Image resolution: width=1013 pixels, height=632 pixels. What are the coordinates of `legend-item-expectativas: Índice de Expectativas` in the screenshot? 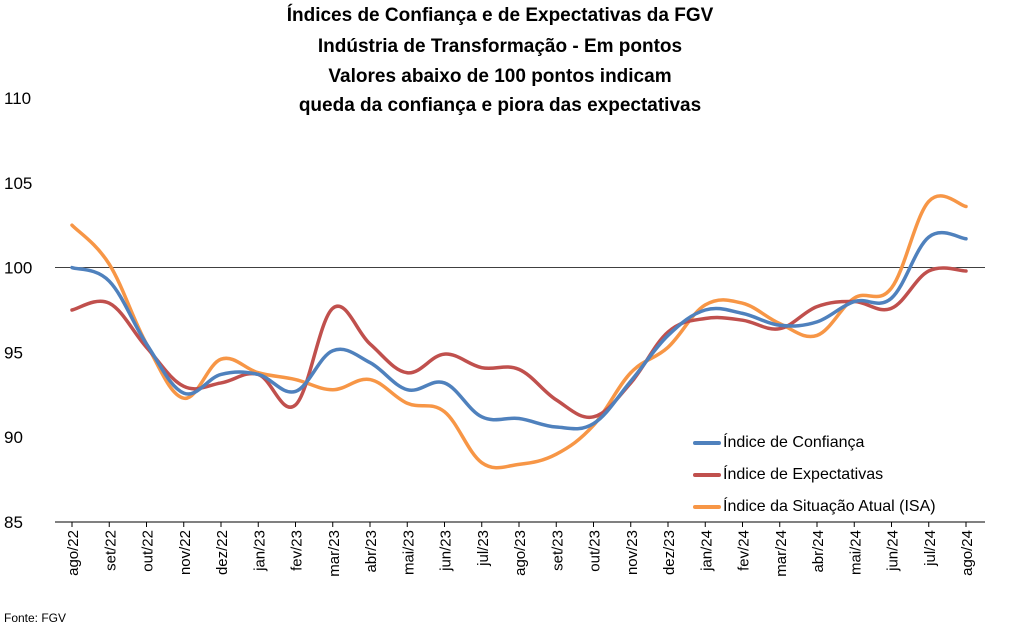 It's located at (814, 475).